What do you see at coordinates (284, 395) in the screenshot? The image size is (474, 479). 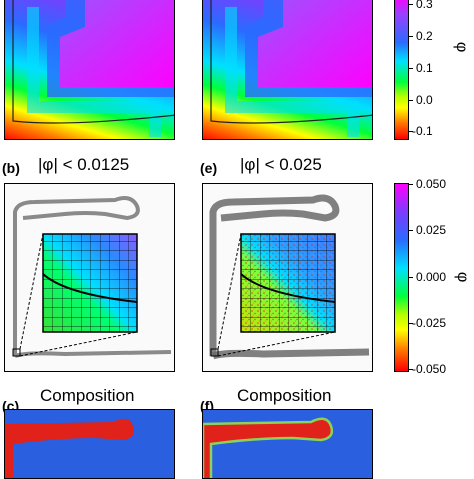 I see `panel-f-title: Composition` at bounding box center [284, 395].